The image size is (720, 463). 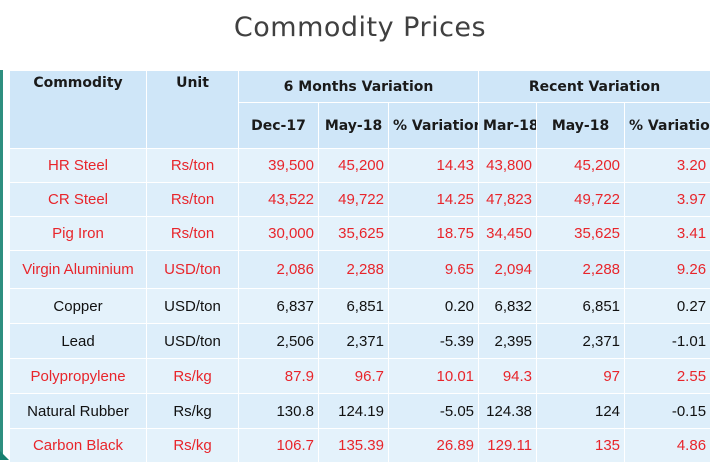 I want to click on commodity-name: HR Steel, so click(x=78, y=165).